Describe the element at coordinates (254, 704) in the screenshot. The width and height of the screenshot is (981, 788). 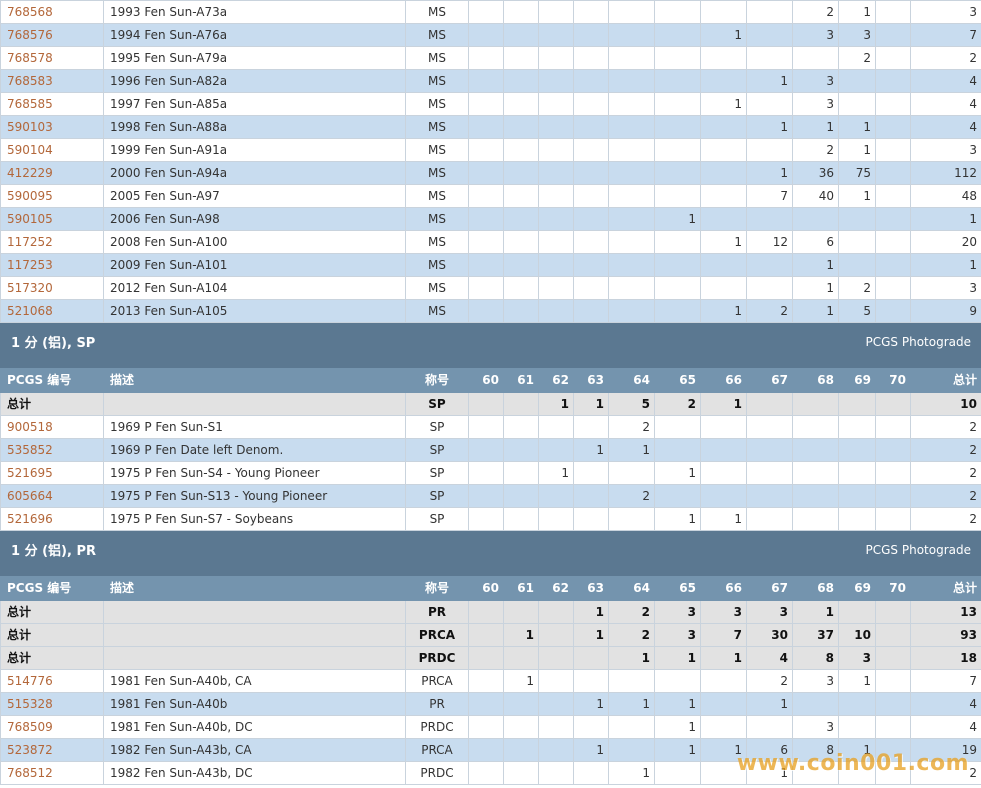
I see `description-cell: 1981 Fen Sun-A40b` at that location.